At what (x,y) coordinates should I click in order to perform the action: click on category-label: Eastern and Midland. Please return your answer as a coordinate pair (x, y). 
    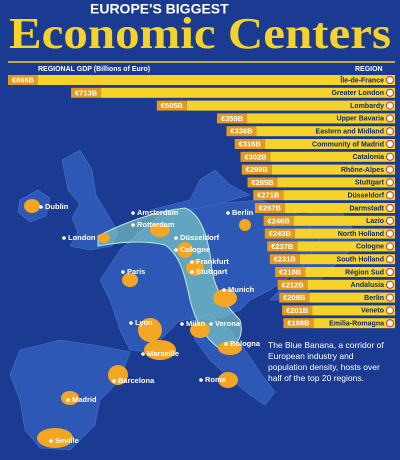
    Looking at the image, I should click on (350, 132).